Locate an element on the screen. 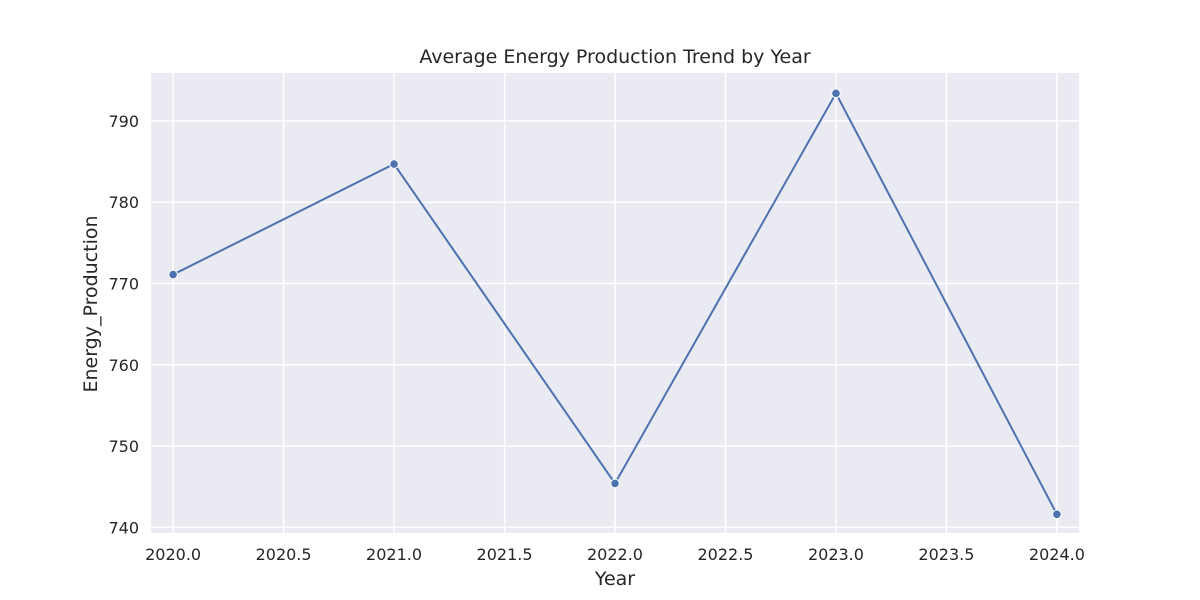 The height and width of the screenshot is (600, 1200). y-tick-label: 750 is located at coordinates (123, 446).